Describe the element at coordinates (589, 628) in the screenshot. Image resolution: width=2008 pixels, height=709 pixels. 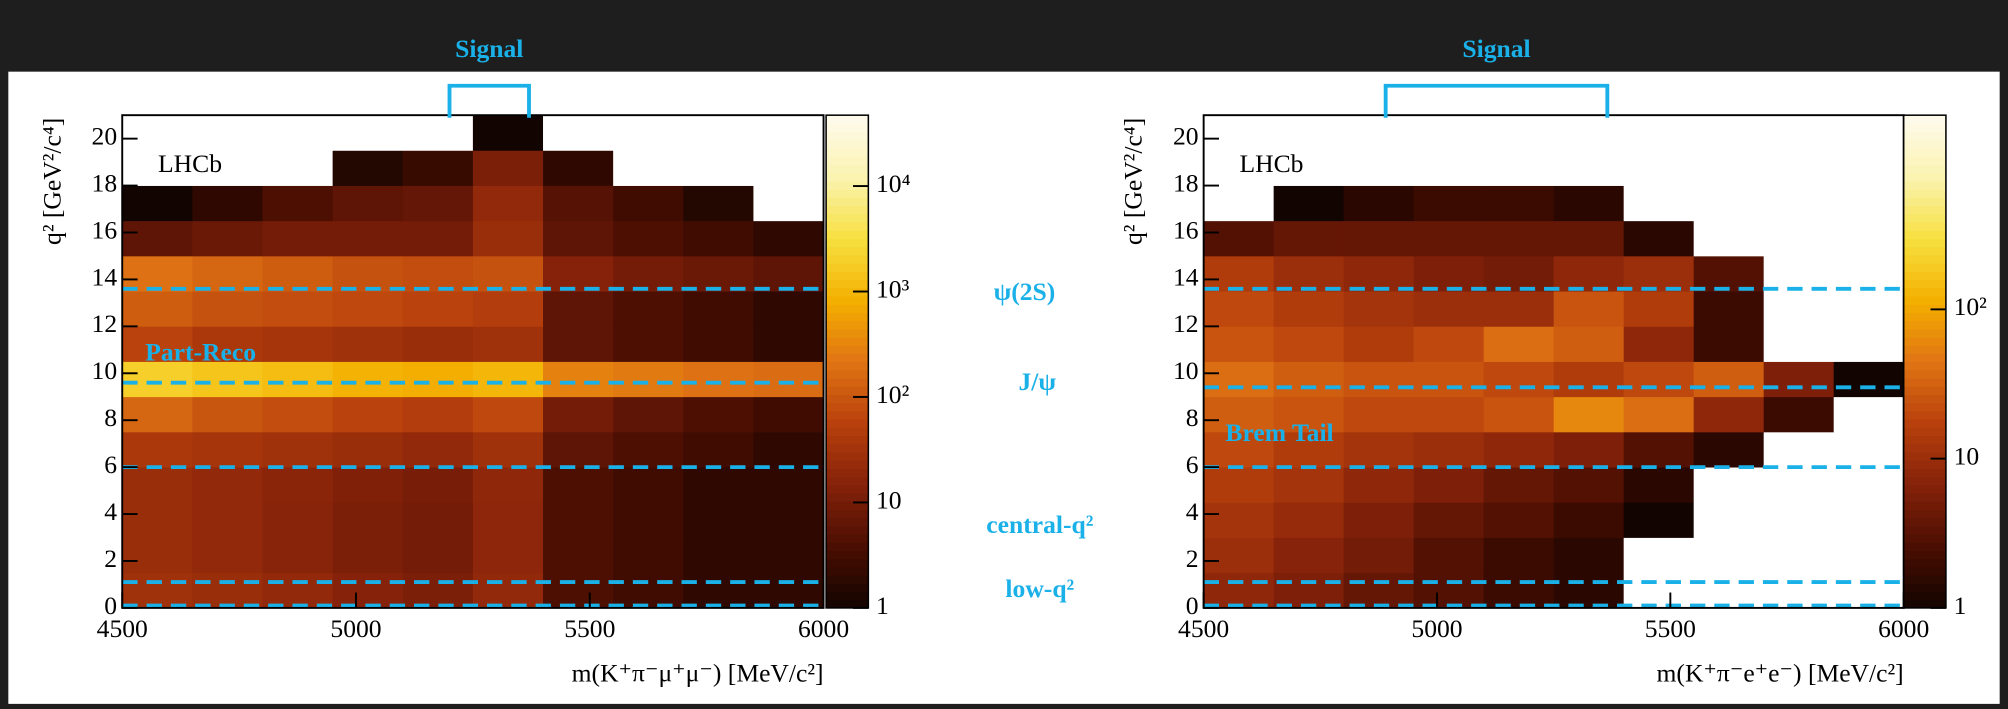
I see `x-tick-label: 5500` at that location.